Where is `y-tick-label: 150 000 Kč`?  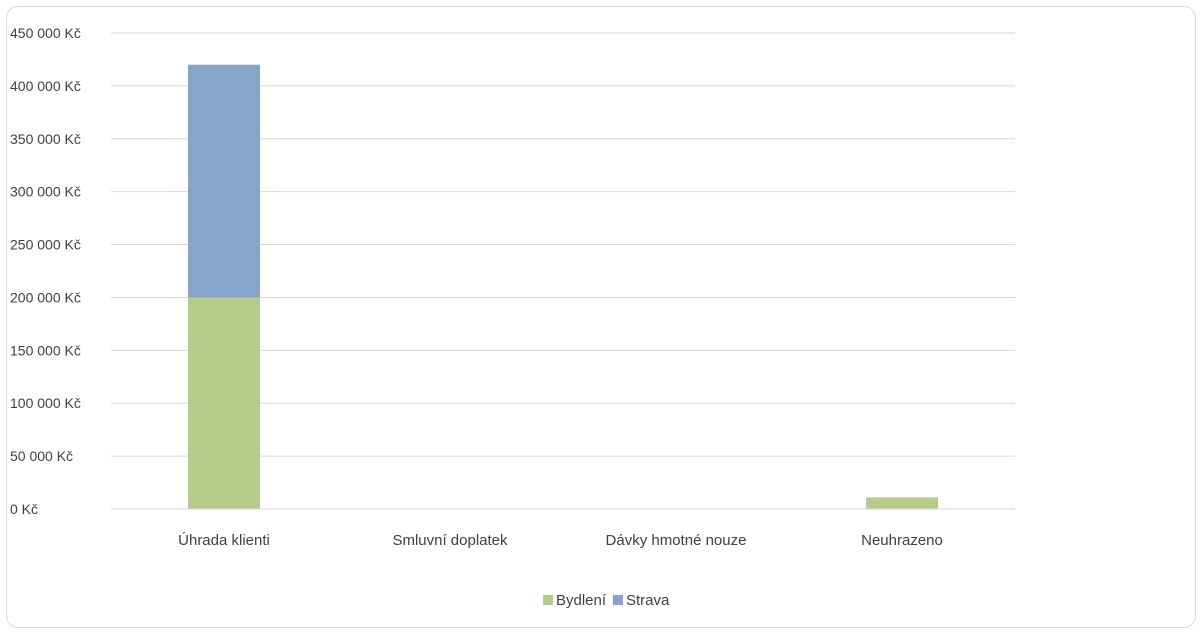 y-tick-label: 150 000 Kč is located at coordinates (45, 350).